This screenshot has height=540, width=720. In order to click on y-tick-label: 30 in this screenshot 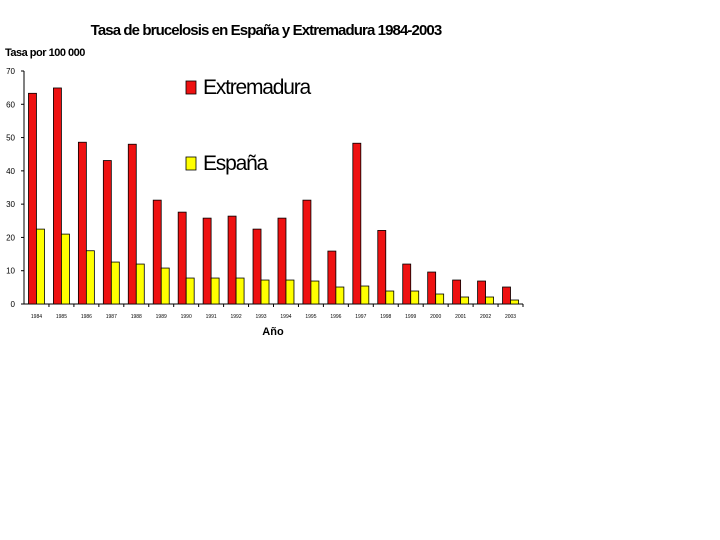, I will do `click(10, 204)`.